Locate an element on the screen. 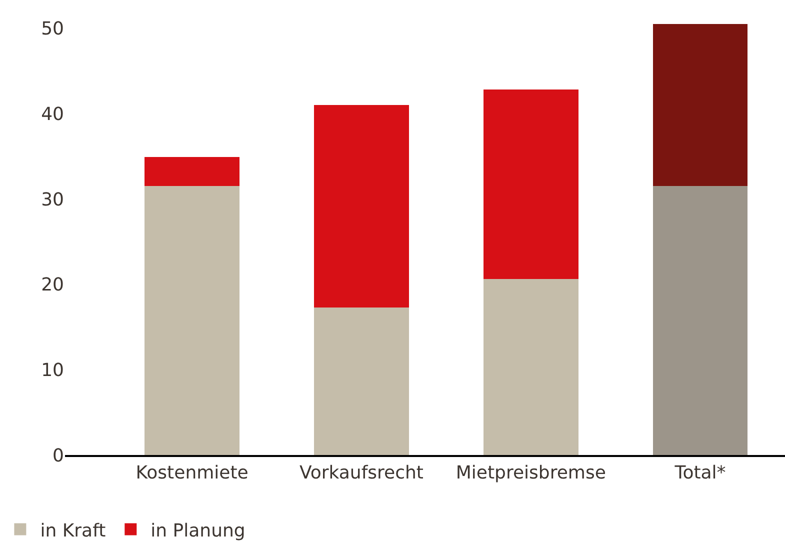  y-tick-label: 20 is located at coordinates (52, 285).